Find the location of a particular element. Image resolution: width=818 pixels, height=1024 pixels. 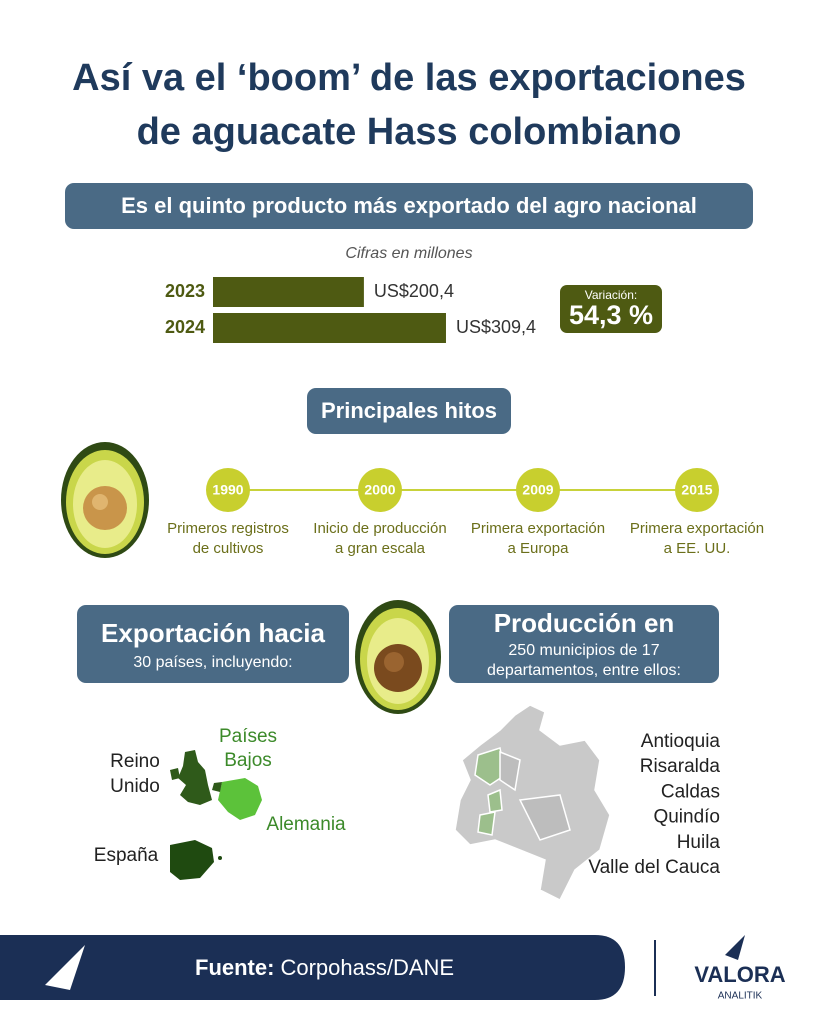

title-line: de aguacate Hass colombiano is located at coordinates (409, 132).